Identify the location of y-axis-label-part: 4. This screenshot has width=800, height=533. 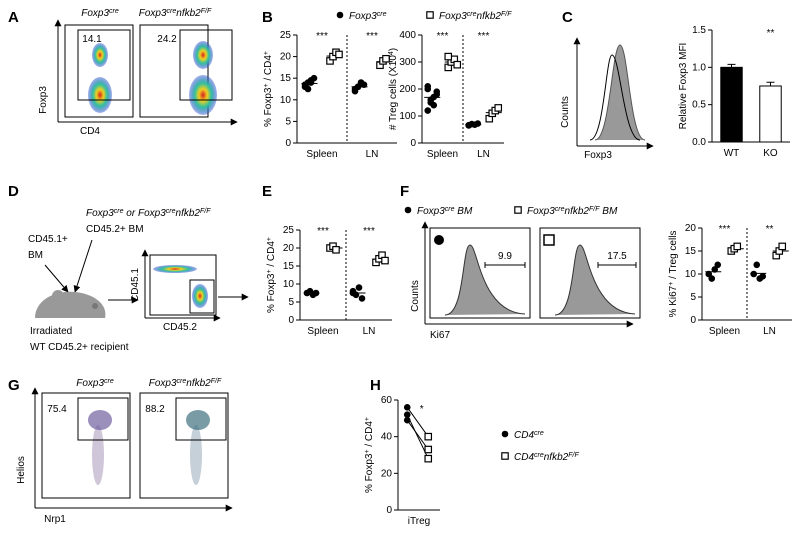
(391, 53).